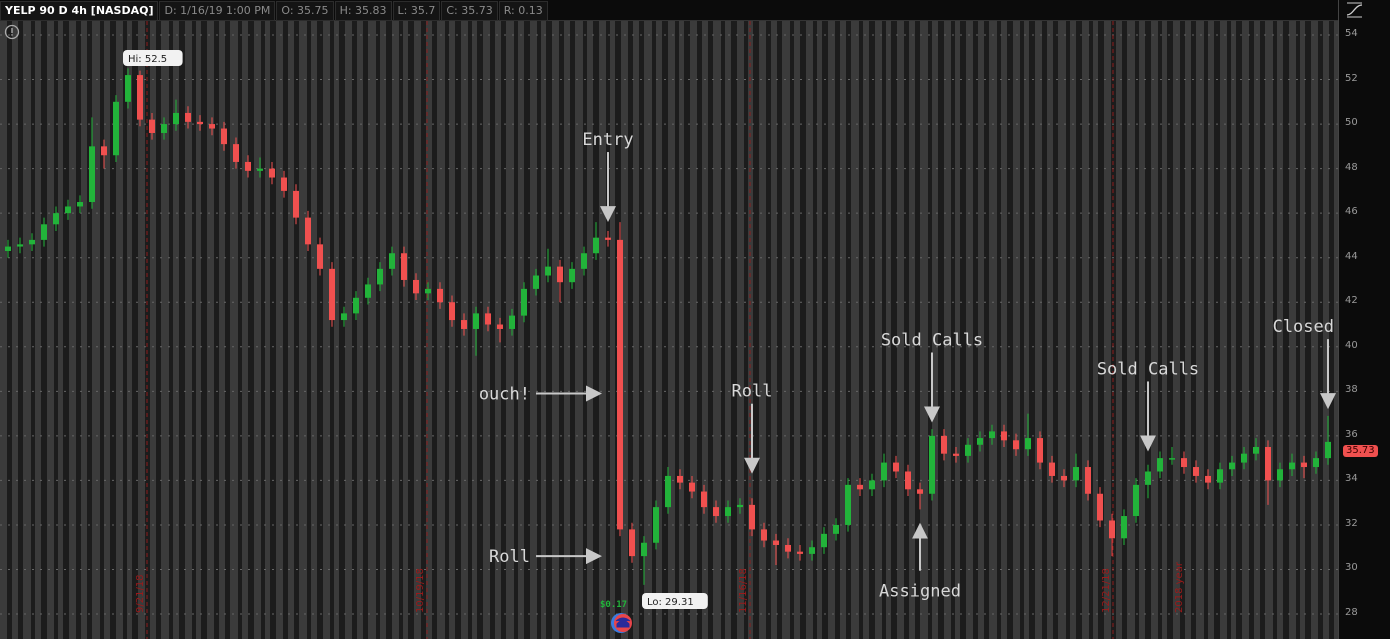 This screenshot has width=1390, height=639. Describe the element at coordinates (1351, 568) in the screenshot. I see `y-tick-label: 30` at that location.